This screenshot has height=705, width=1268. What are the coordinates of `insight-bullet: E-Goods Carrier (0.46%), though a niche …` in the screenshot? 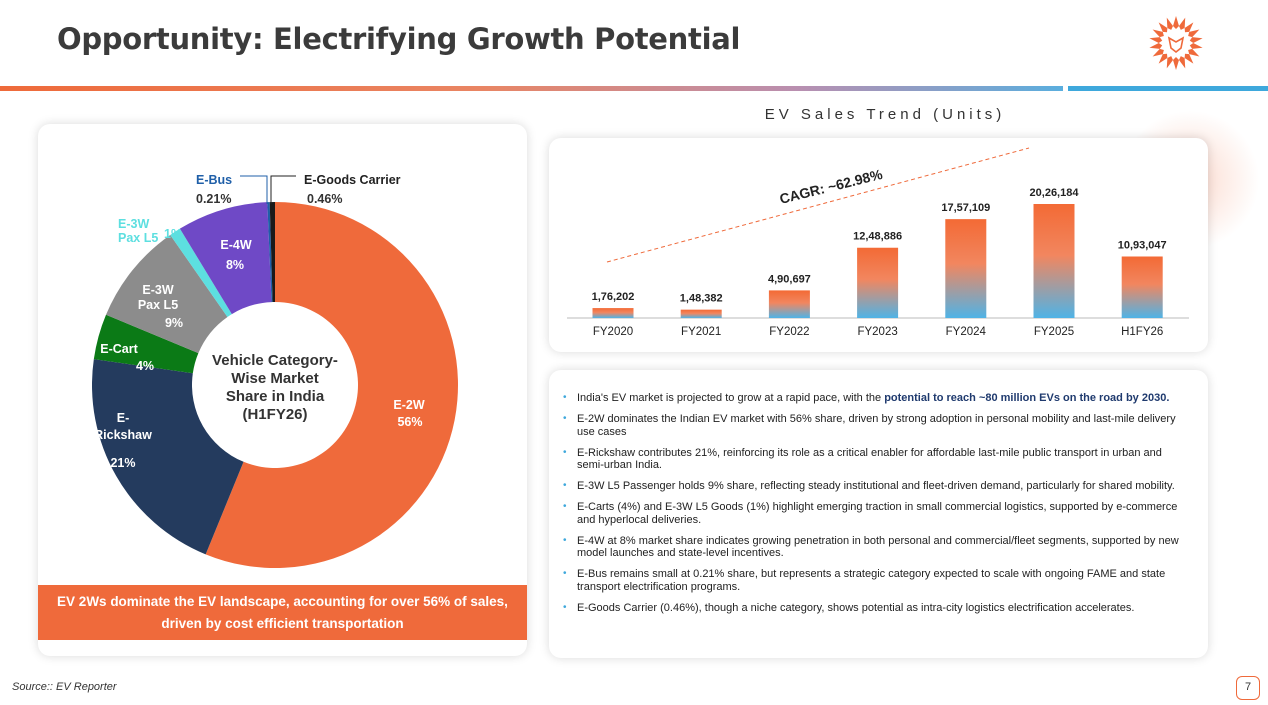 It's located at (875, 608).